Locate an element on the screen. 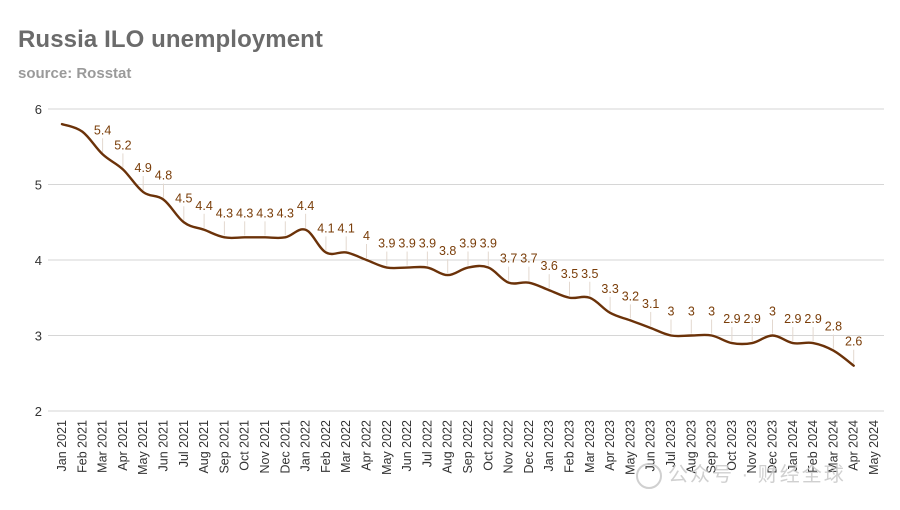 The height and width of the screenshot is (510, 900). y-tick-label: 5 is located at coordinates (38, 185).